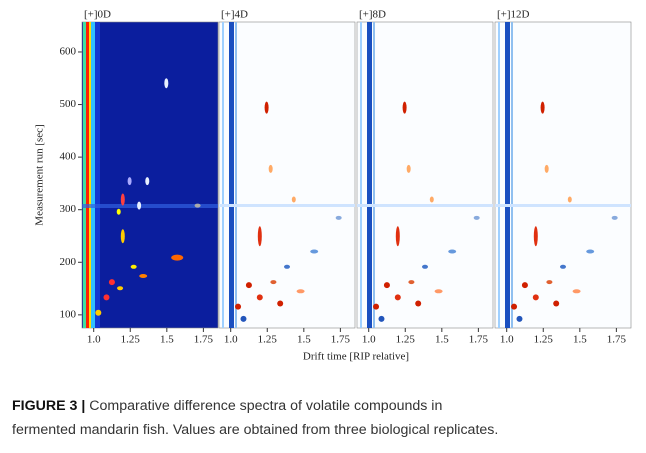 This screenshot has height=453, width=646. I want to click on y-tick-label: 200, so click(68, 262).